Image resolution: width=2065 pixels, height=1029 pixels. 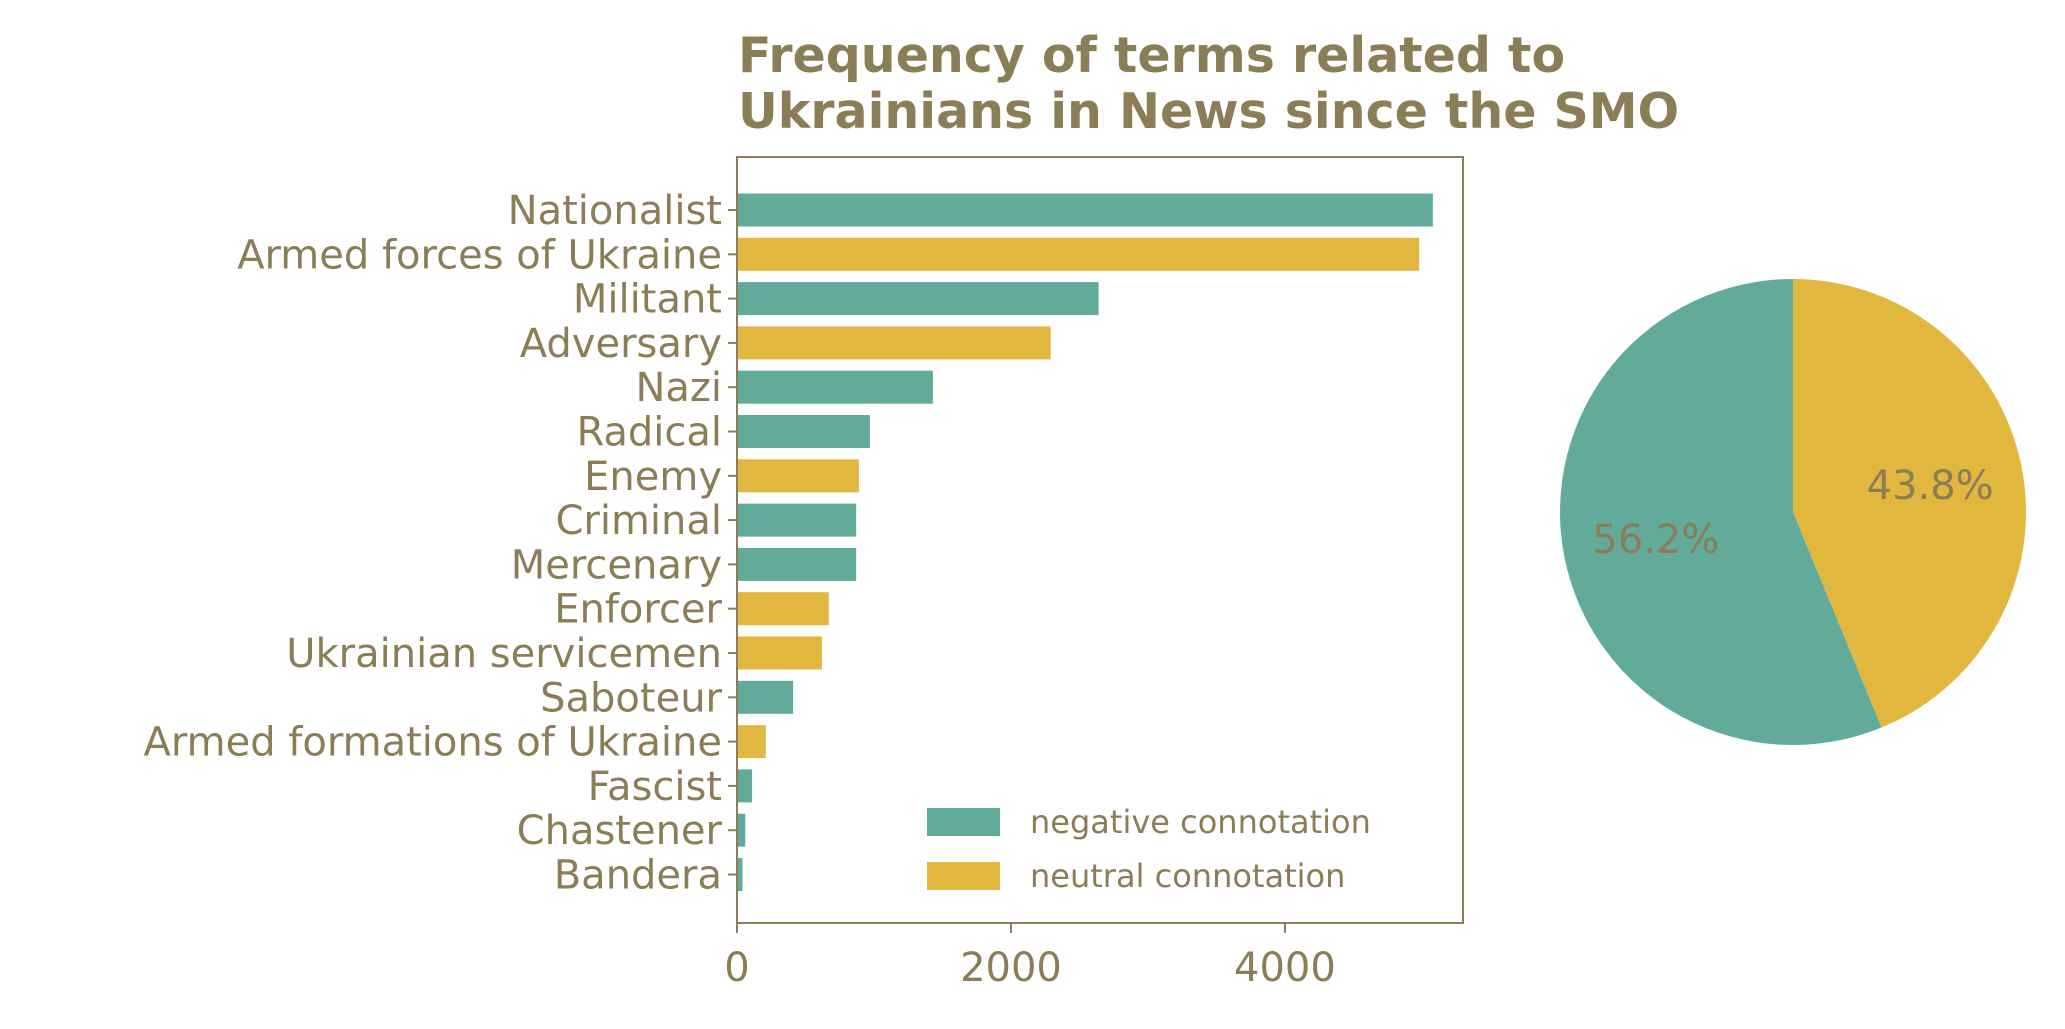 I want to click on pie-slice-negative-connotation, so click(x=1720, y=512).